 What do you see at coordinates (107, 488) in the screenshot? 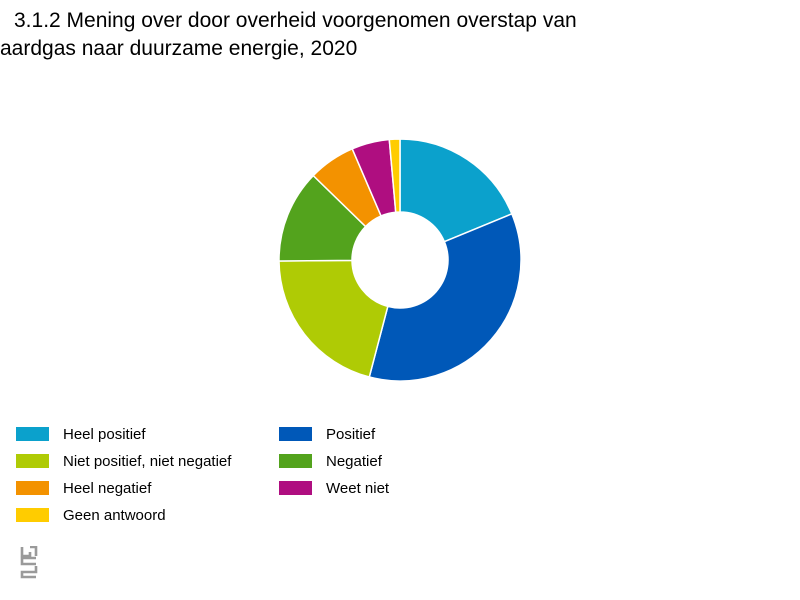
I see `legend-label: Heel negatief` at bounding box center [107, 488].